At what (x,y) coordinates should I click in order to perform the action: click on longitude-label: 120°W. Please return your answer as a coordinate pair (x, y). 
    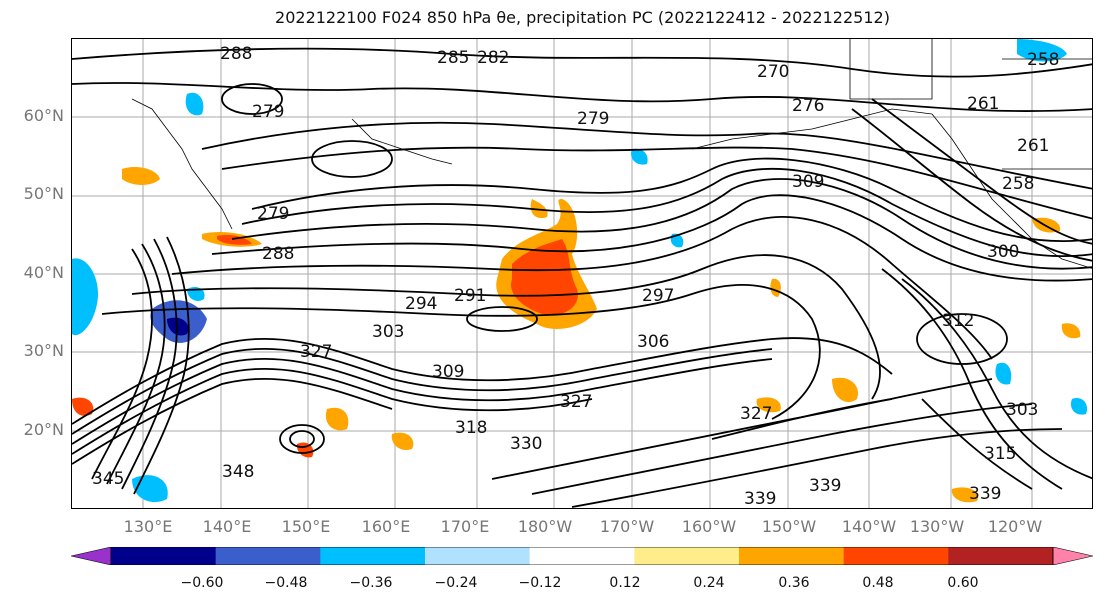
    Looking at the image, I should click on (1015, 526).